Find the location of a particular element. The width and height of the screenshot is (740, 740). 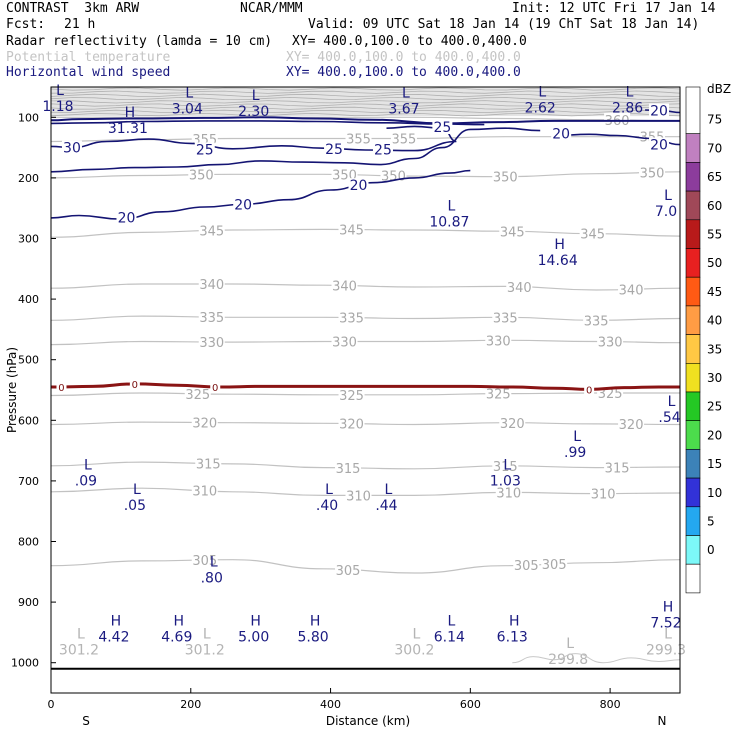

field-reflectivity-name: Radar reflectivity (lamda = 10 cm) is located at coordinates (139, 41).